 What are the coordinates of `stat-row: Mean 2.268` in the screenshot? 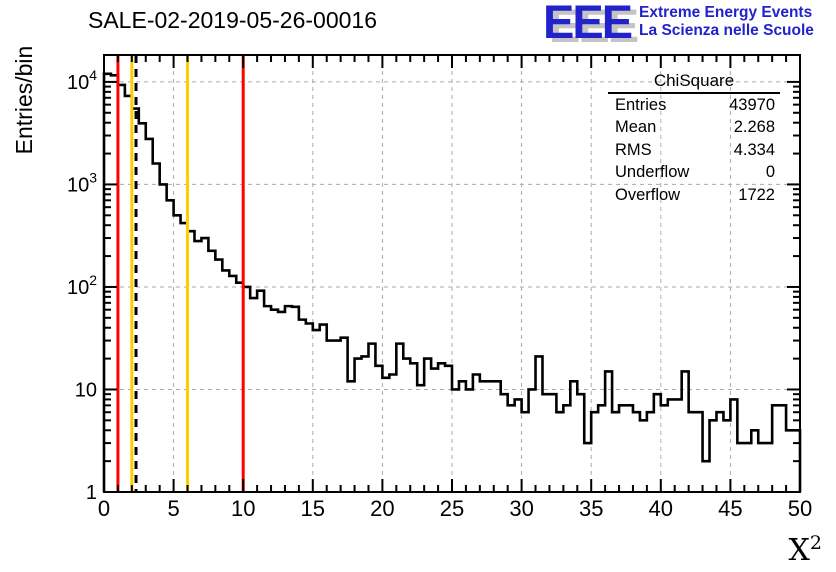 It's located at (694, 127).